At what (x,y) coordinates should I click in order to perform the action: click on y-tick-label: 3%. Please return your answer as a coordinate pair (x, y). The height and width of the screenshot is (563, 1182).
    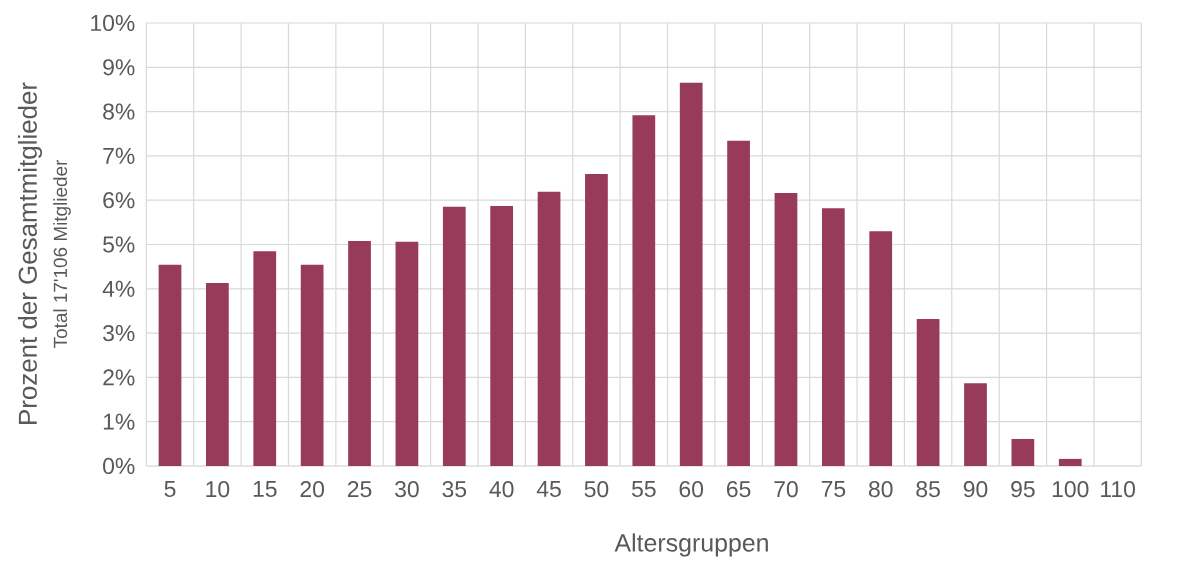
    Looking at the image, I should click on (119, 333).